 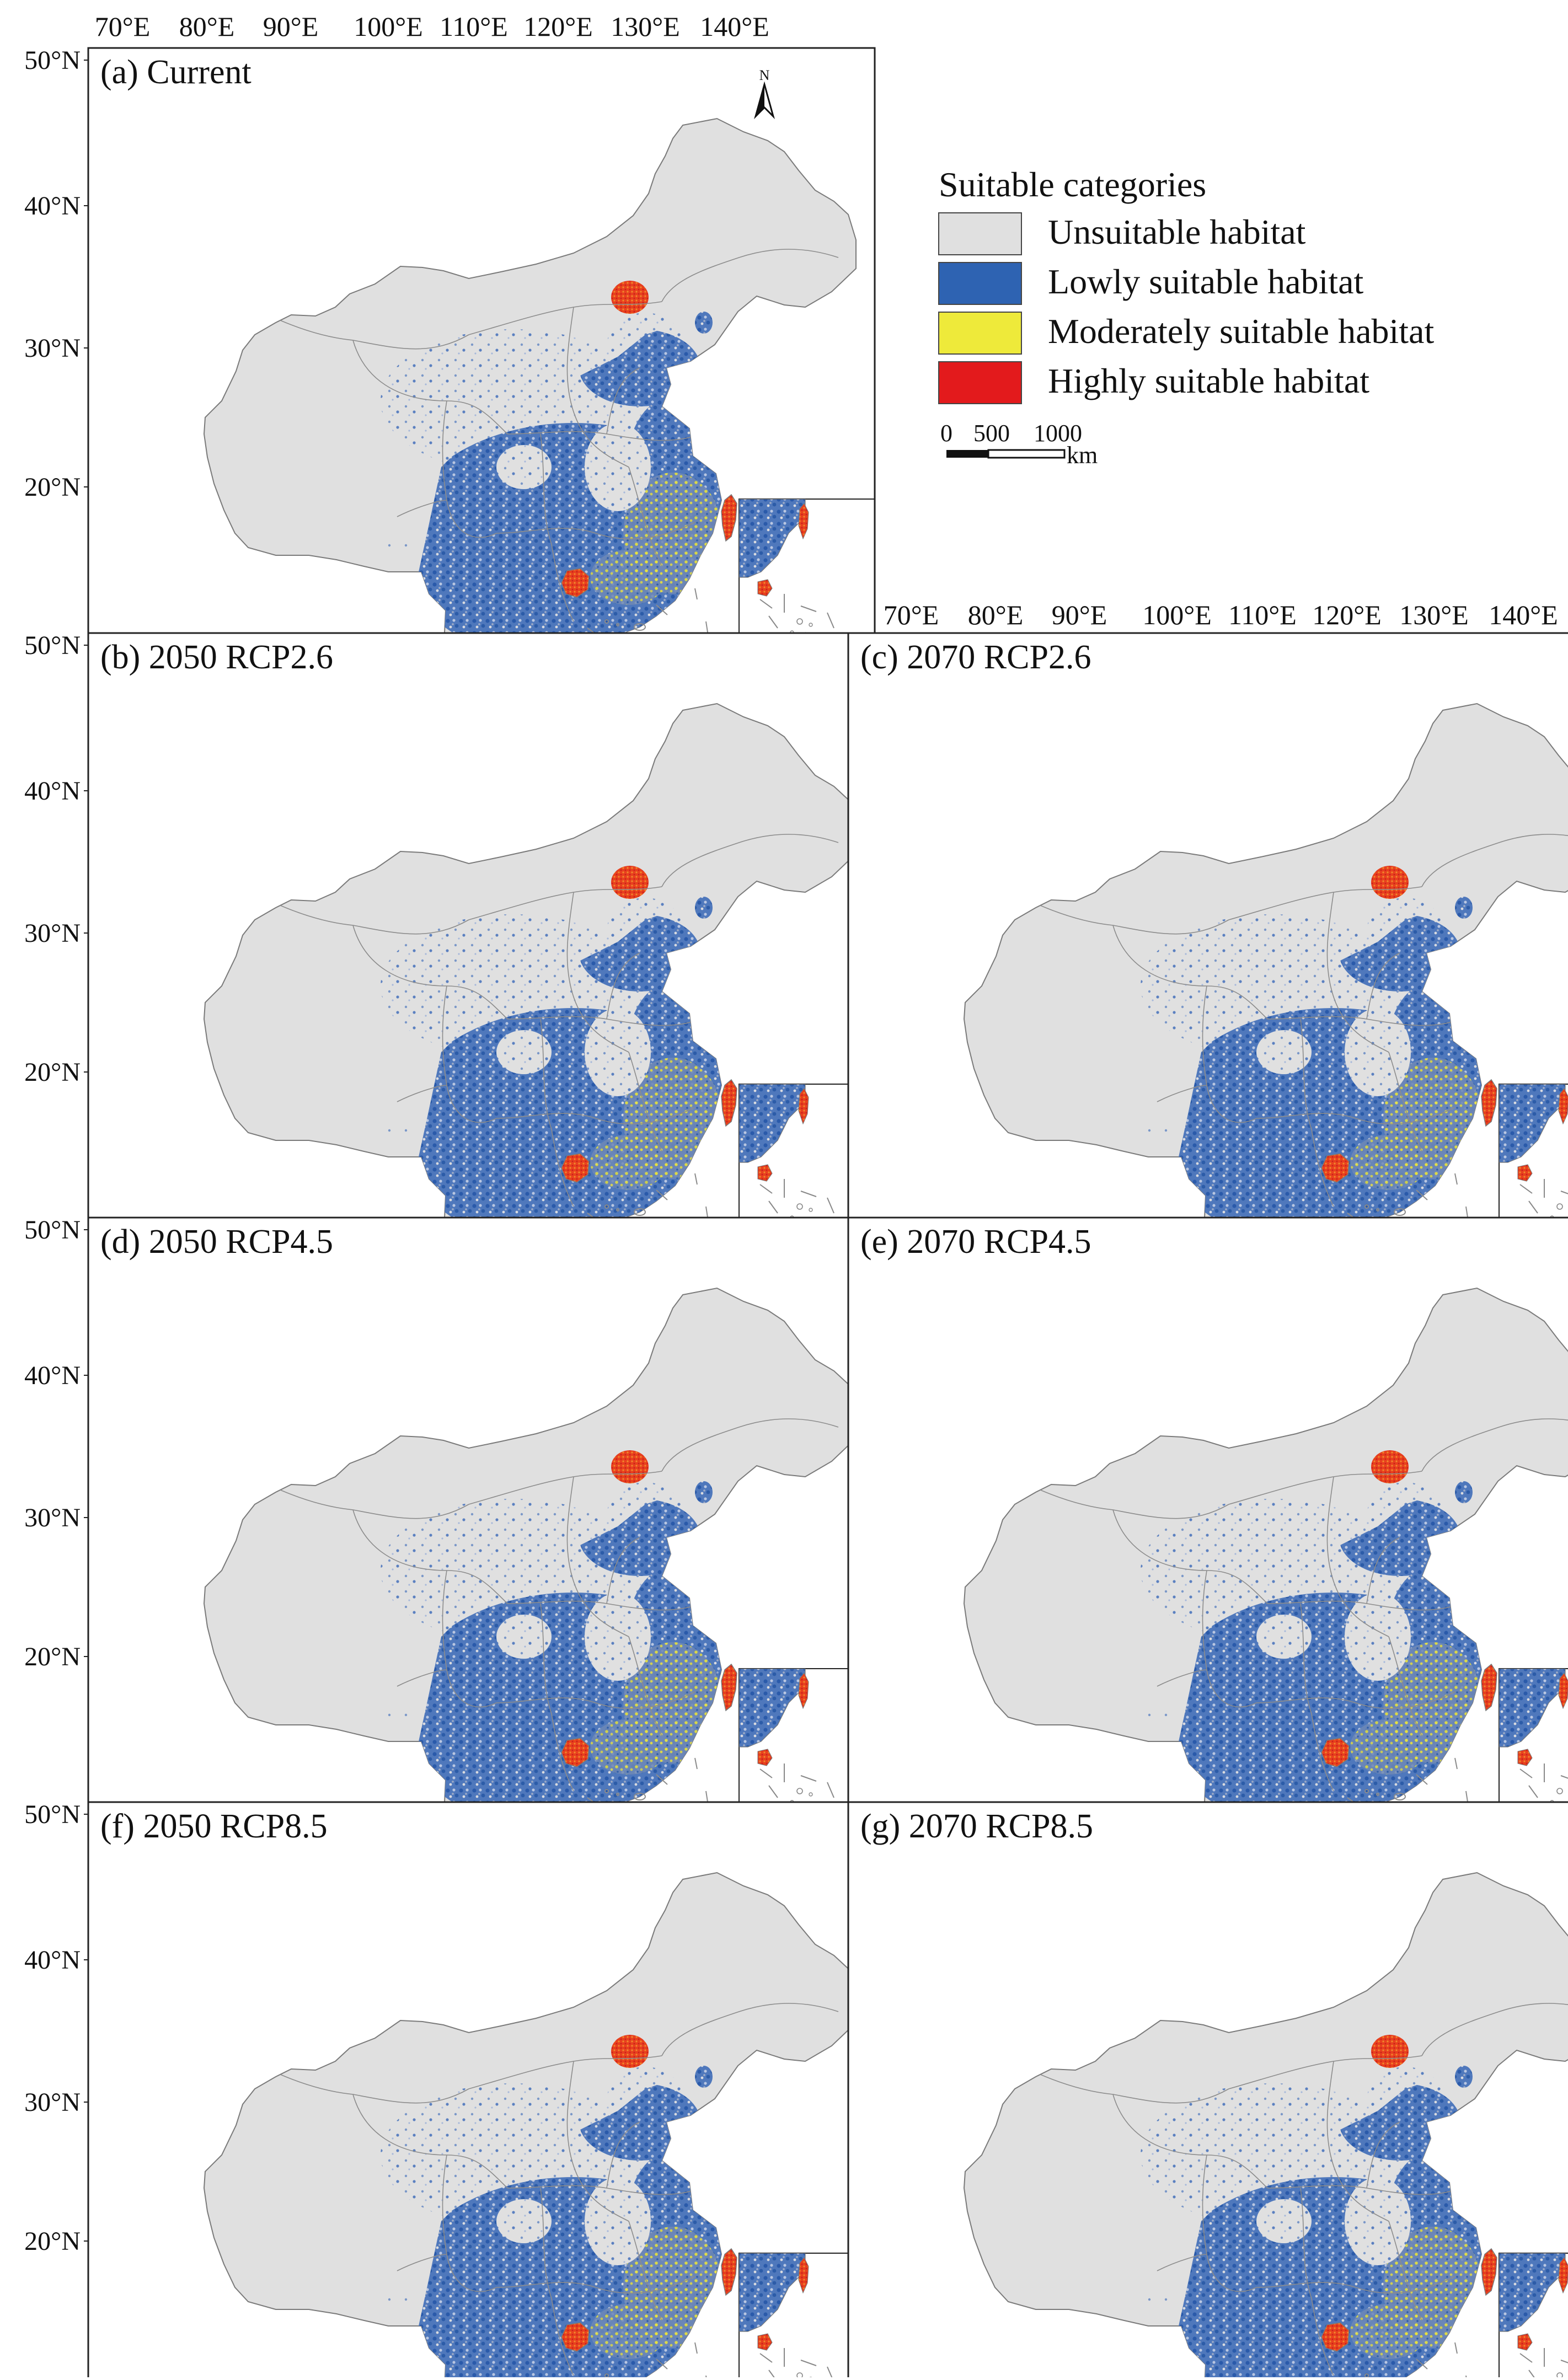 What do you see at coordinates (976, 1242) in the screenshot?
I see `panel-title: (e) 2070 RCP4.5` at bounding box center [976, 1242].